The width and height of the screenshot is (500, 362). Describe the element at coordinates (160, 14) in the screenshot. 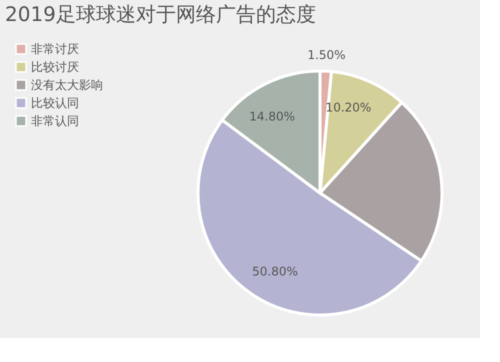

I see `chart-title: 2019足球球迷对于网络广告的态度` at that location.